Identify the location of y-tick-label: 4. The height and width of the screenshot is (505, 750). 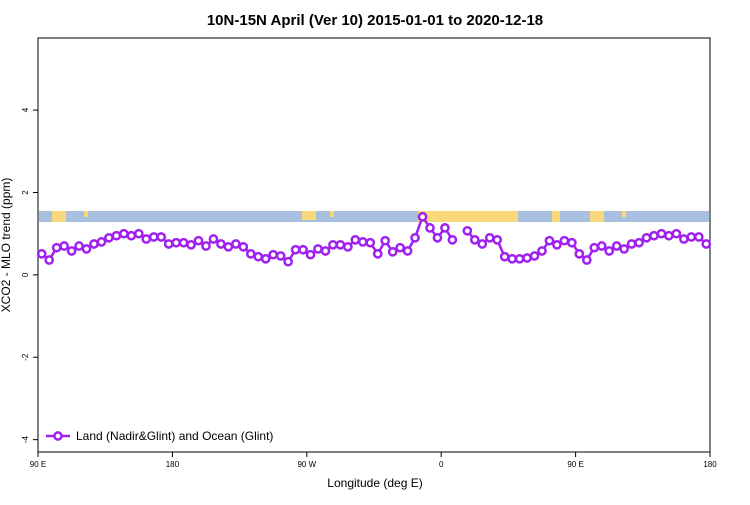
(25, 109).